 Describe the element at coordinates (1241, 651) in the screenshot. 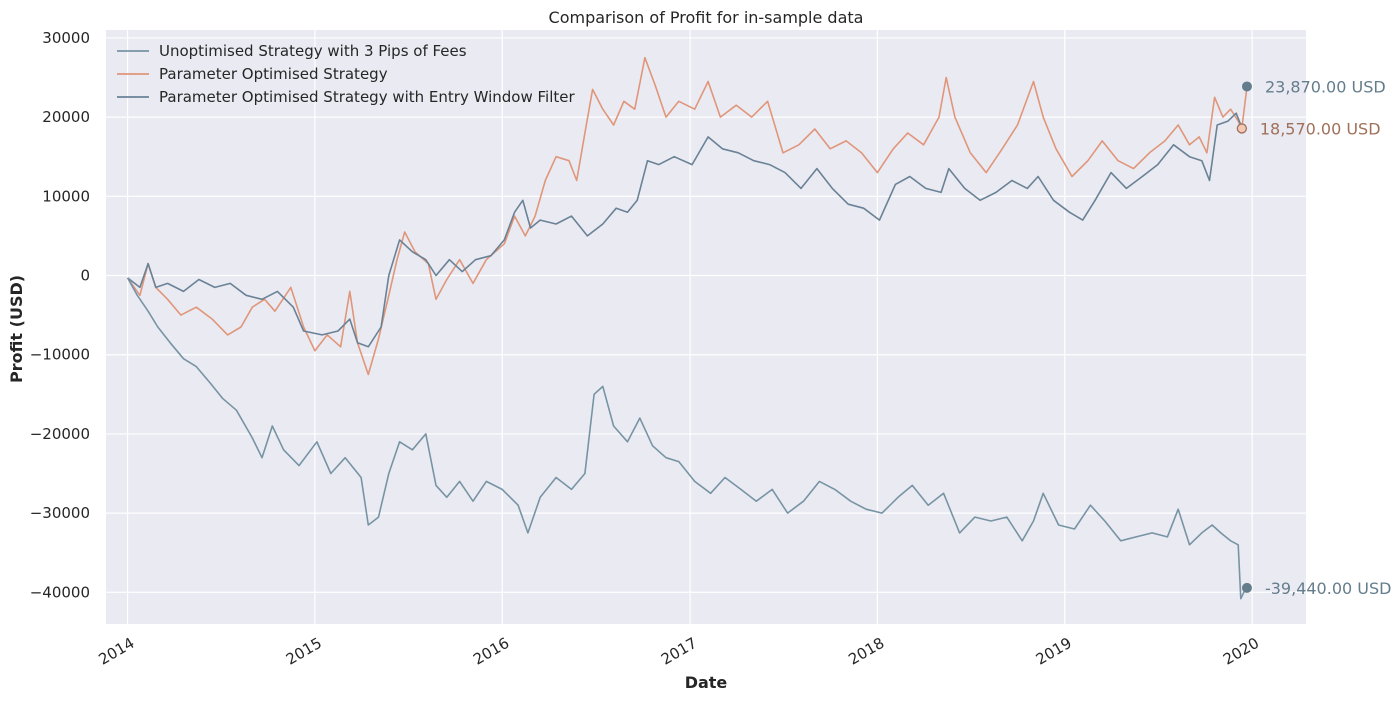

I see `x-tick-label: 2020` at that location.